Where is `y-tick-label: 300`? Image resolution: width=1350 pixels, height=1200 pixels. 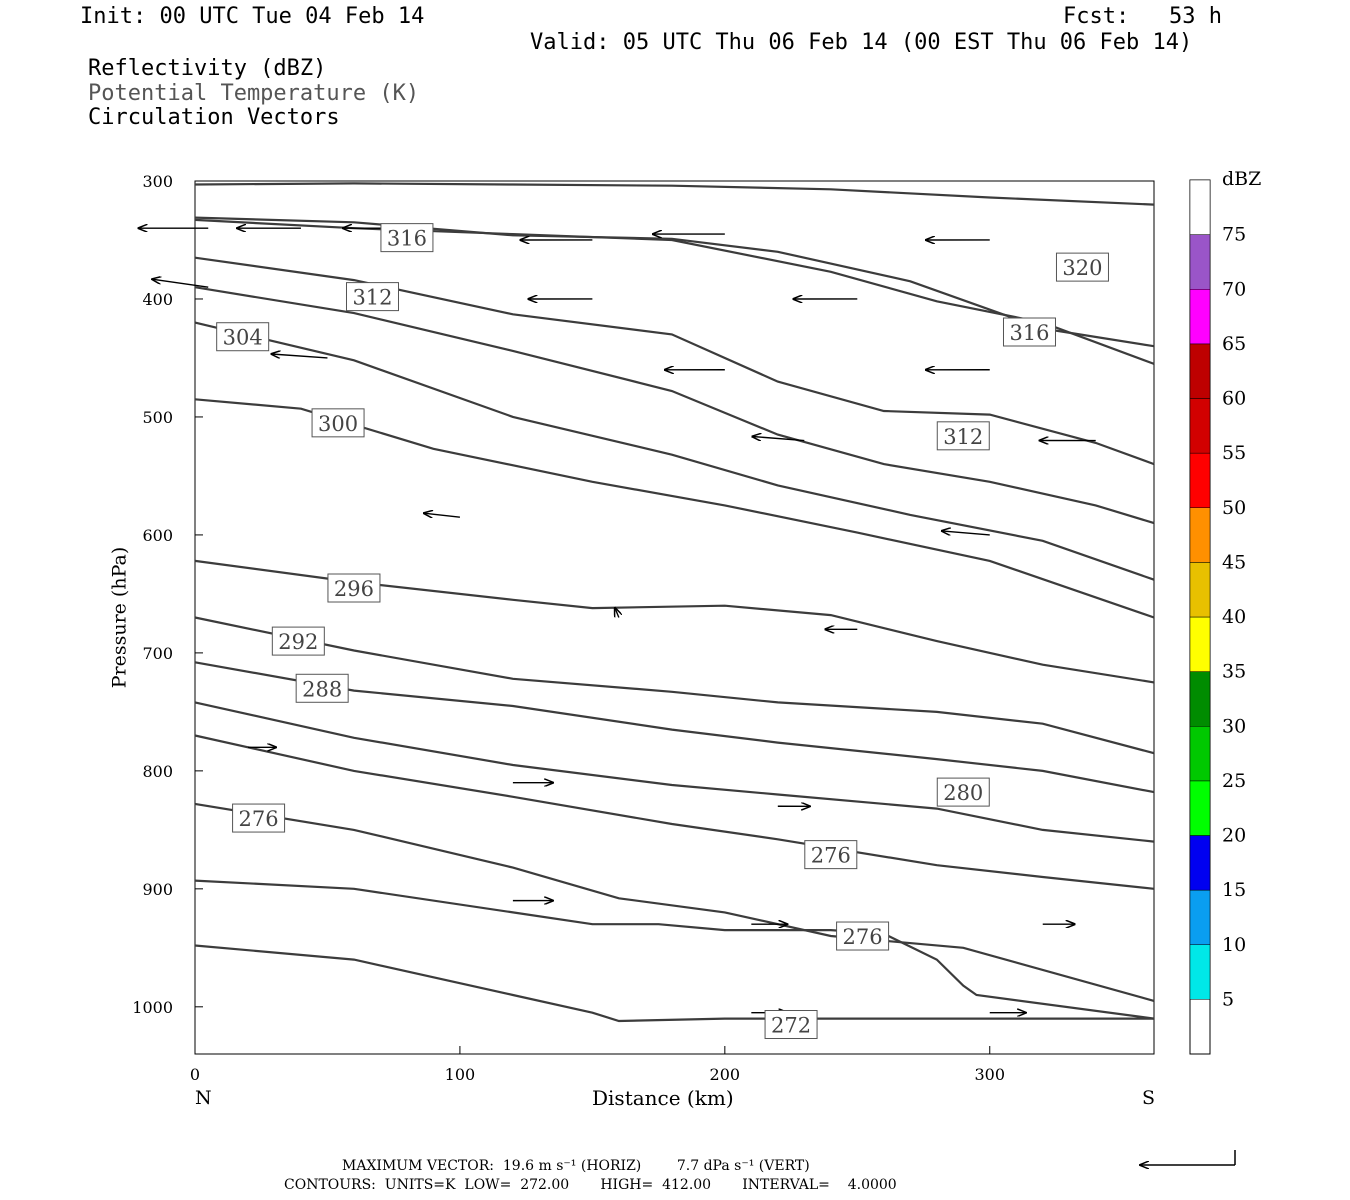 y-tick-label: 300 is located at coordinates (157, 181).